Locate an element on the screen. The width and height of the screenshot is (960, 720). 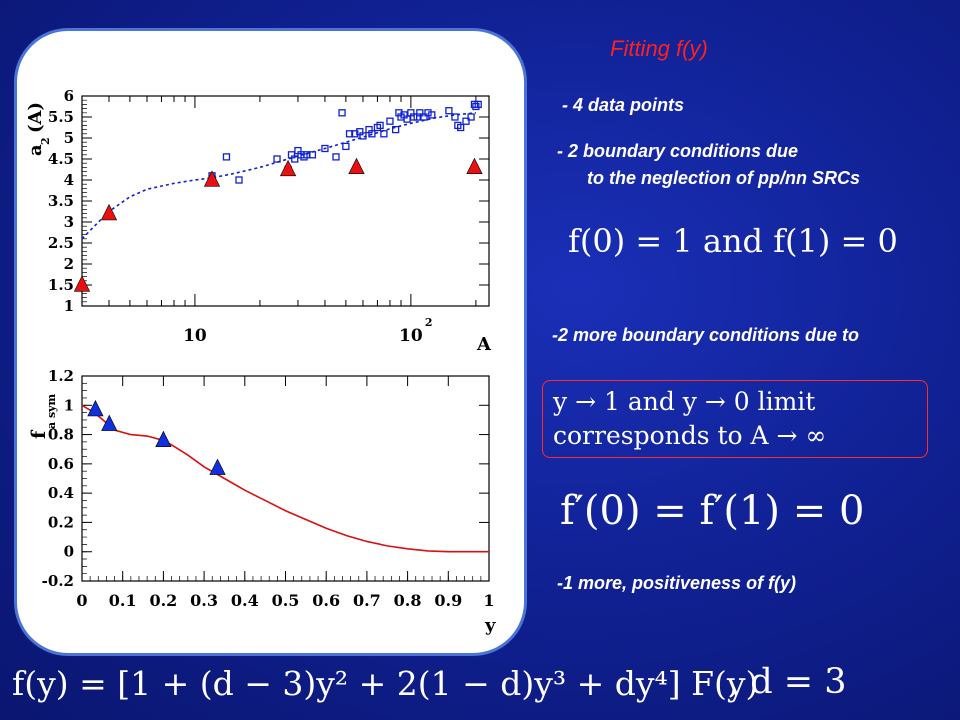
bottom-ytick-label: 0 is located at coordinates (69, 552).